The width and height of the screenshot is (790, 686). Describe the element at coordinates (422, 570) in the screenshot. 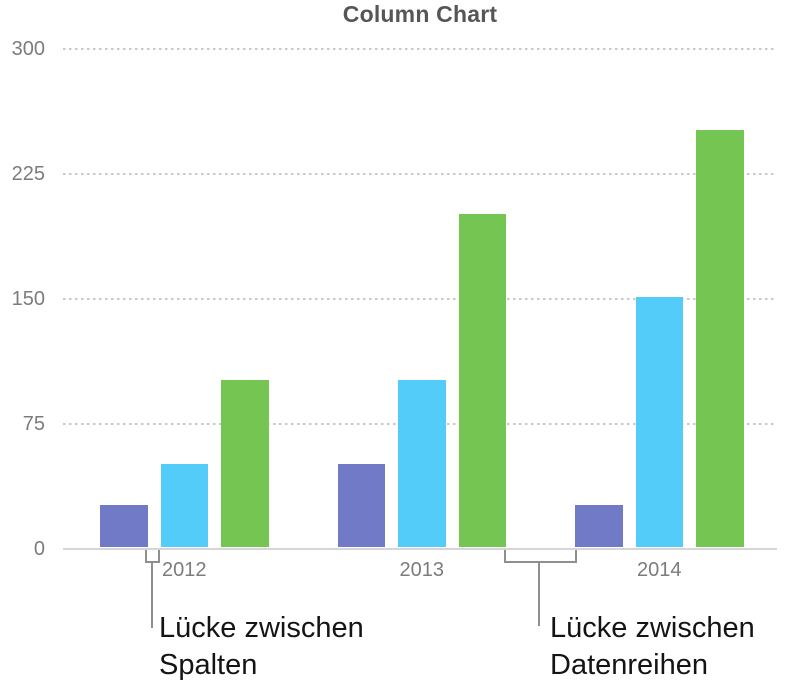

I see `x-tick-label-2013: 2013` at that location.